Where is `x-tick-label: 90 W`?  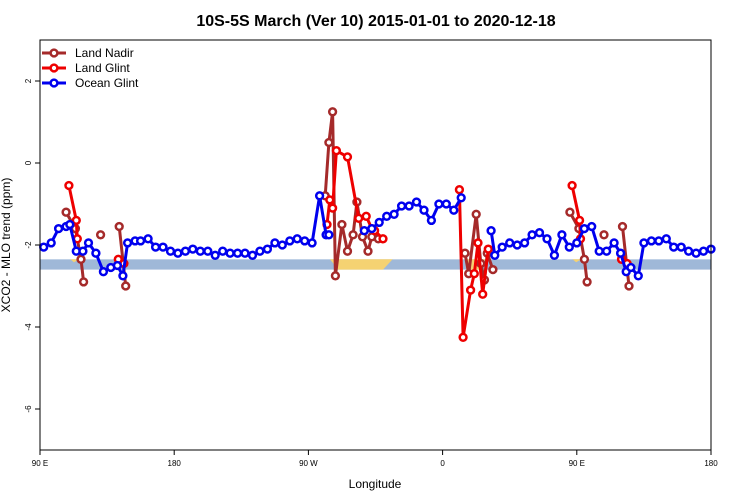
x-tick-label: 90 W is located at coordinates (308, 463).